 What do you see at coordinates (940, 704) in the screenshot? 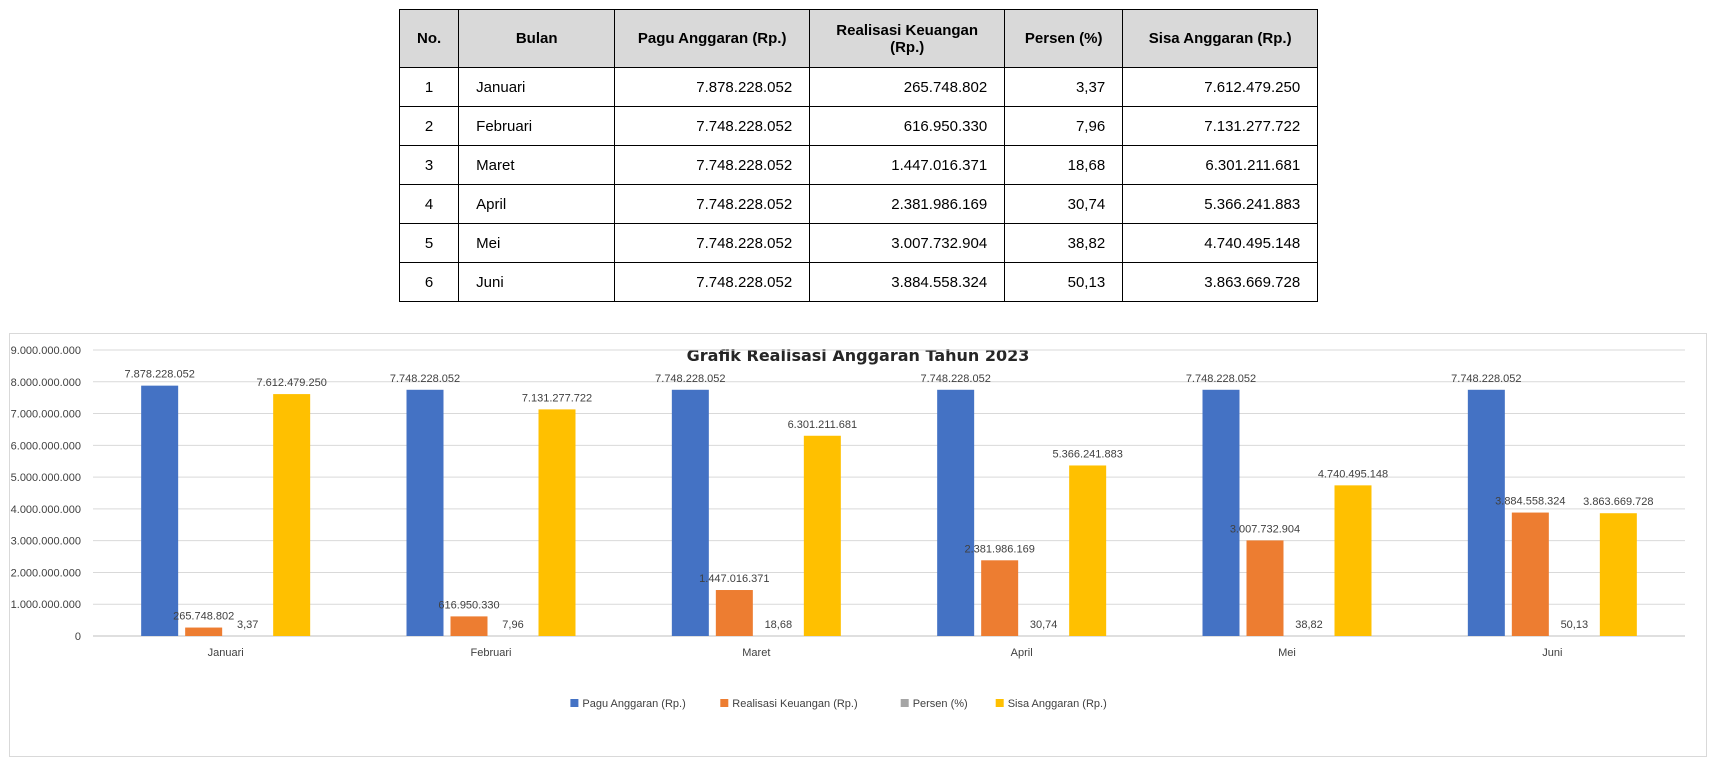
I see `legend-label: Persen (%)` at bounding box center [940, 704].